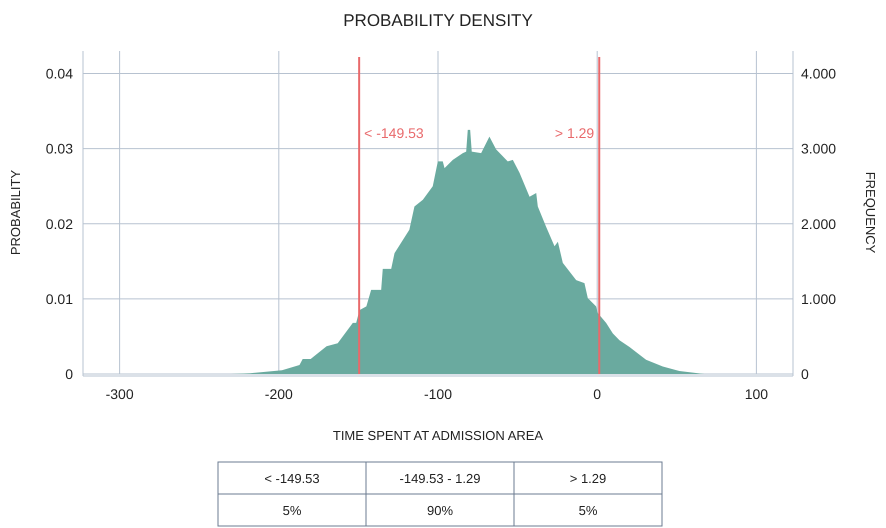 The image size is (886, 528). Describe the element at coordinates (818, 298) in the screenshot. I see `y2-tick-label: 1.000` at that location.